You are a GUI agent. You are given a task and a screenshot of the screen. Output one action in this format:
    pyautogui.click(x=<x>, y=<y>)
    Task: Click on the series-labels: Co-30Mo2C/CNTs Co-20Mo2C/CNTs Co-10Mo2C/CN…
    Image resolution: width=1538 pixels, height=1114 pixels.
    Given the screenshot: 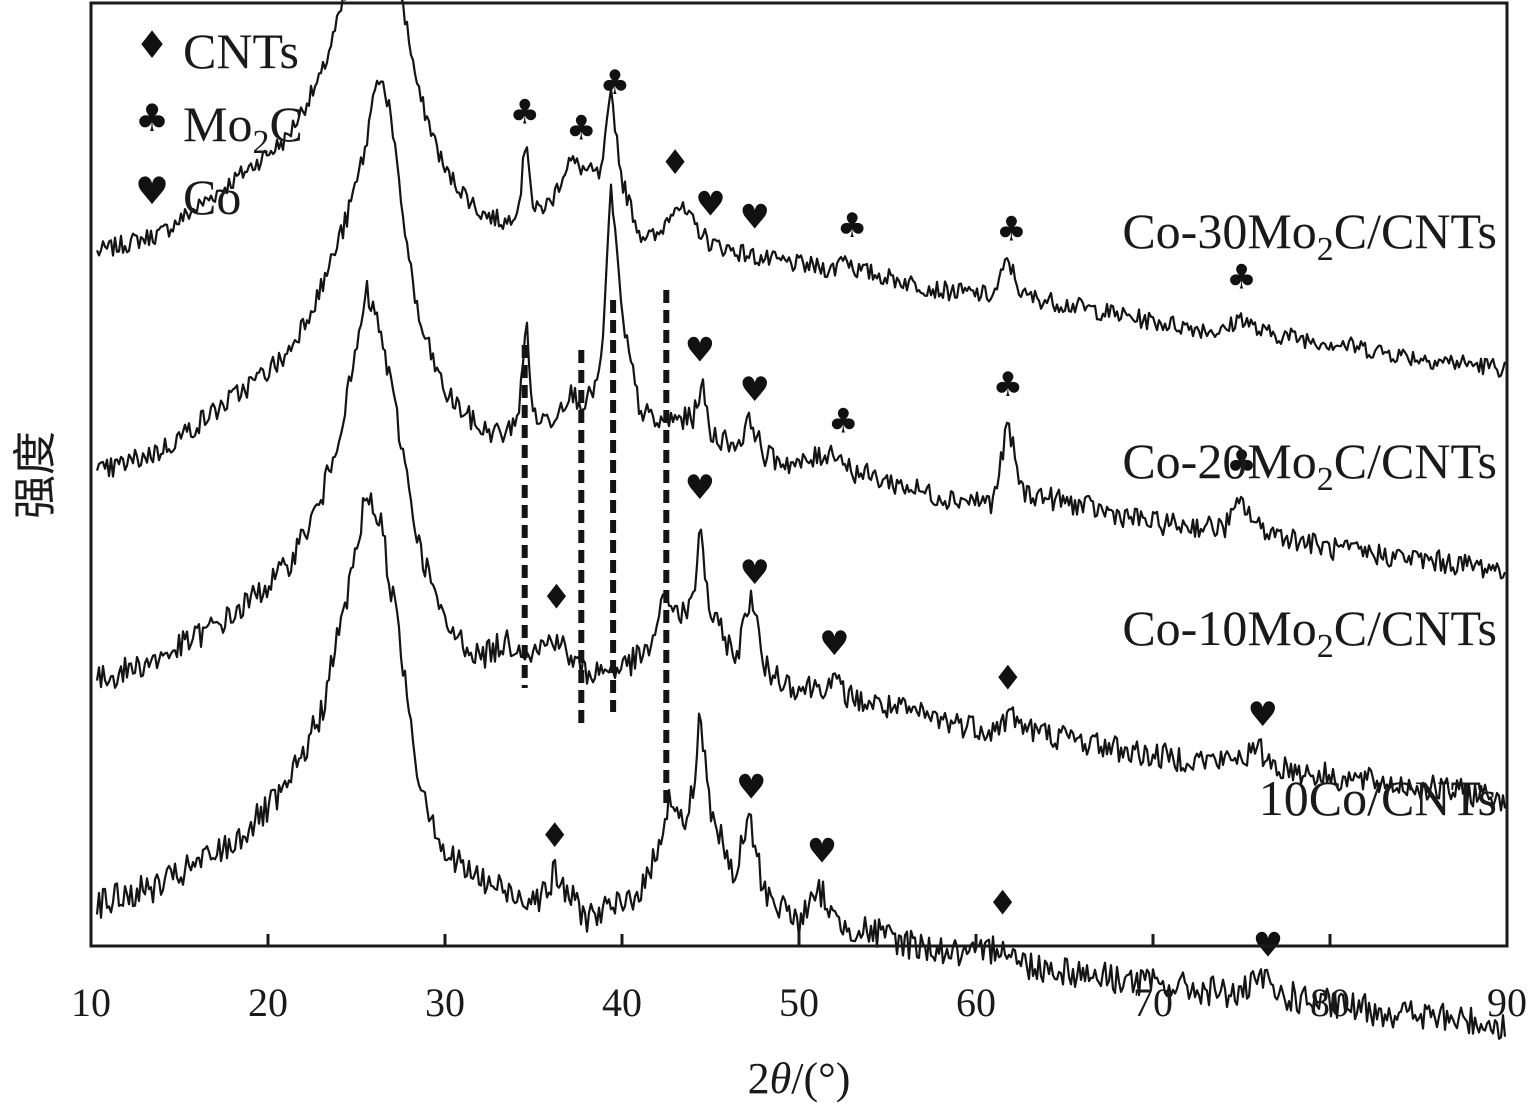 What is the action you would take?
    pyautogui.click(x=1309, y=514)
    